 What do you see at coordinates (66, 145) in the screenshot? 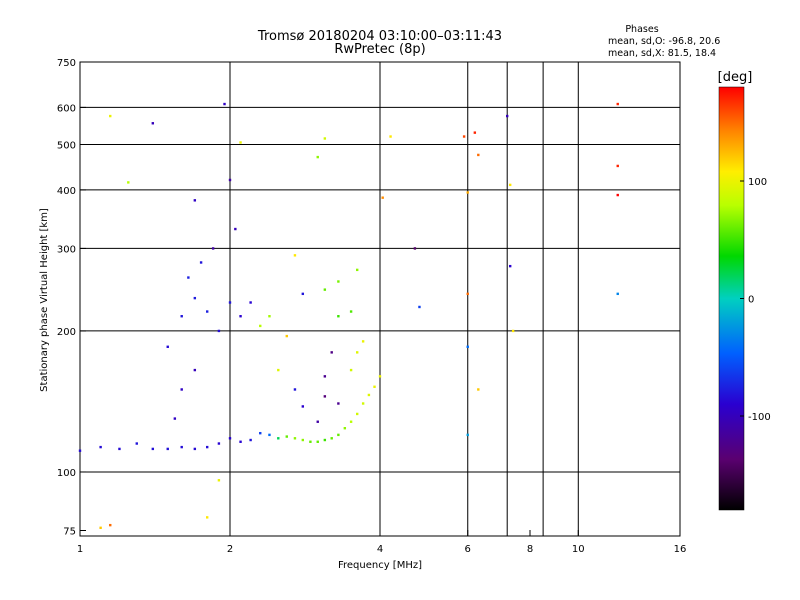
I see `y-tick-label: 500` at bounding box center [66, 145].